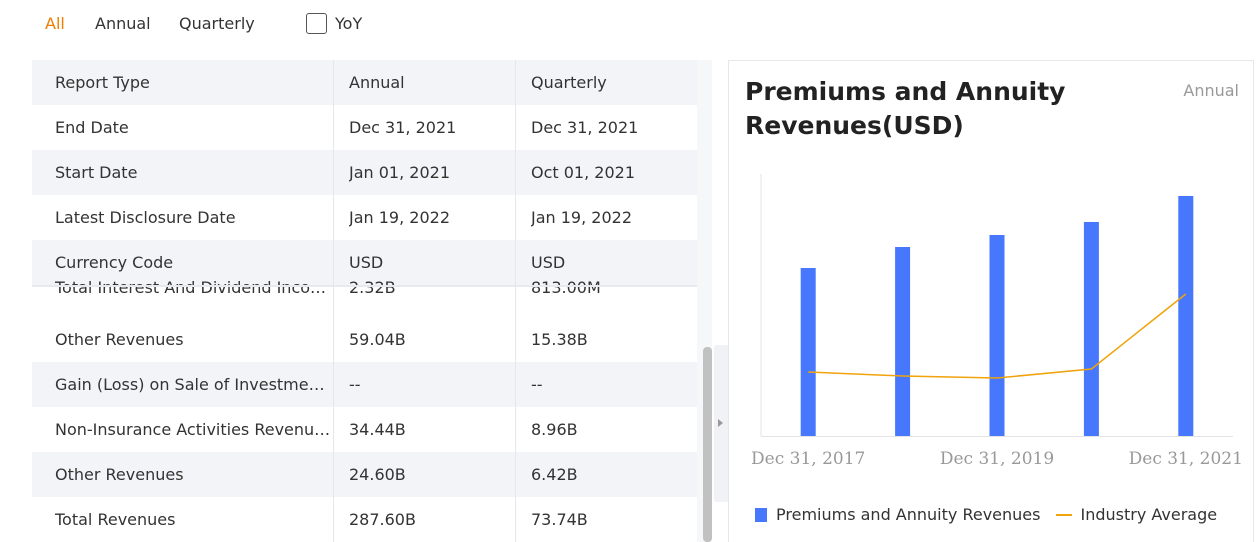 The image size is (1256, 542). Describe the element at coordinates (908, 514) in the screenshot. I see `legend-bar-label: Premiums and Annuity Revenues` at that location.